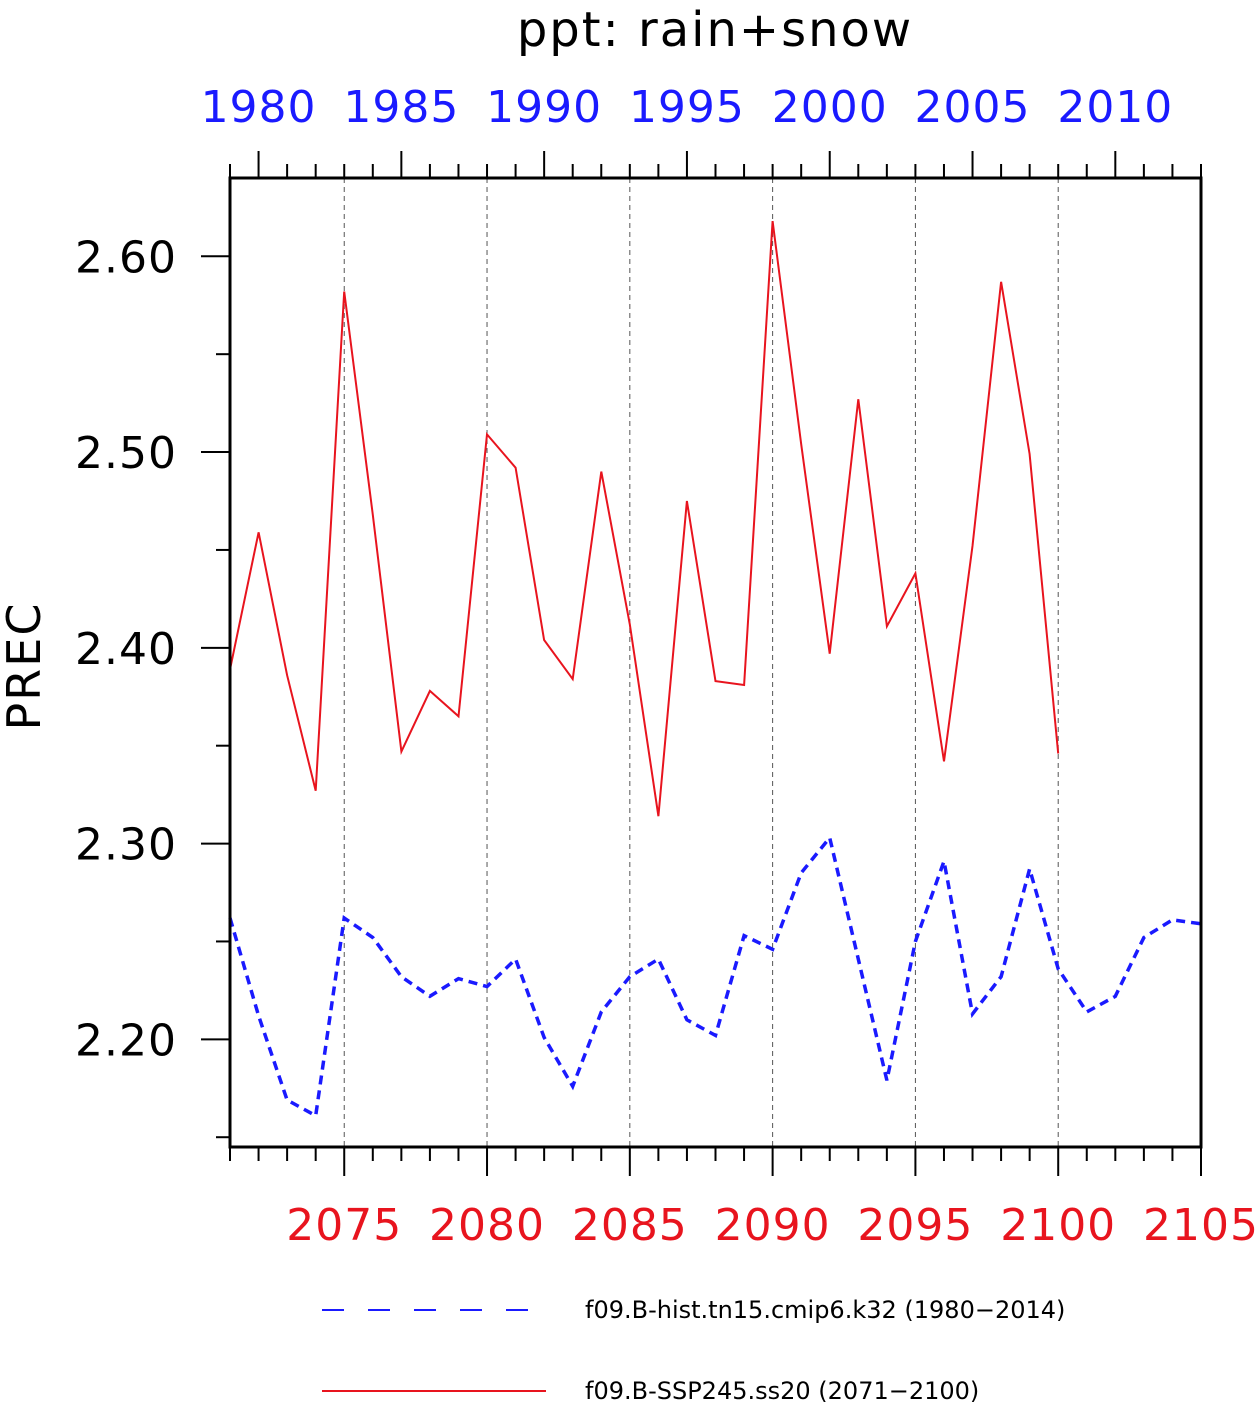  I want to click on legend-entry-1: f09.B-hist.tn15.cmip6.k32 (1980−2014), so click(693, 1310).